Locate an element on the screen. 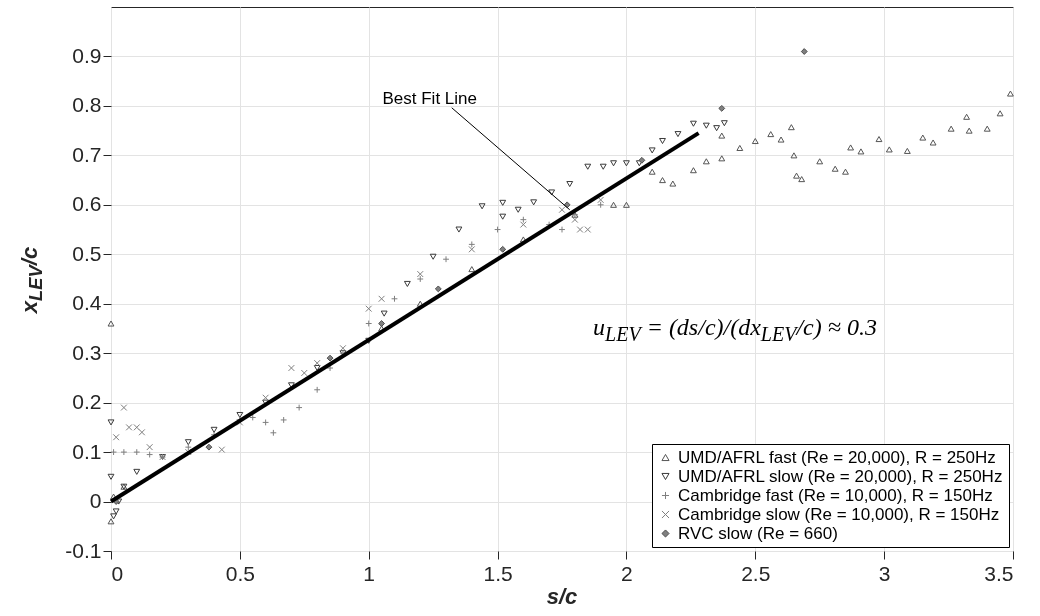 The width and height of the screenshot is (1040, 616). x-tick-label: 3 is located at coordinates (884, 573).